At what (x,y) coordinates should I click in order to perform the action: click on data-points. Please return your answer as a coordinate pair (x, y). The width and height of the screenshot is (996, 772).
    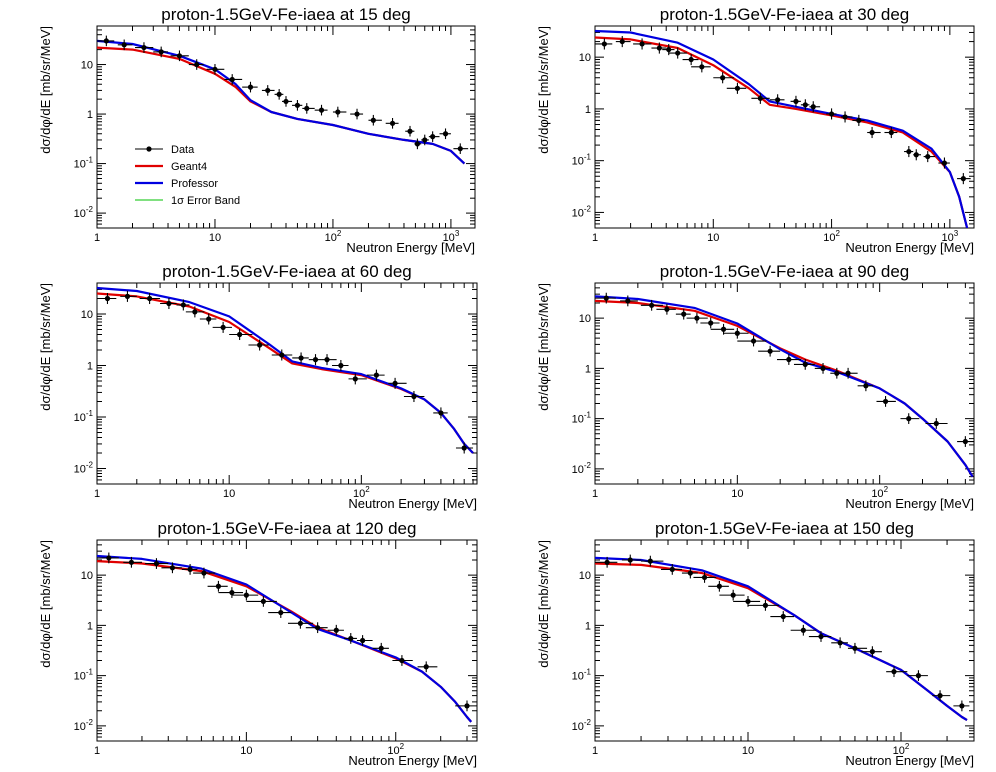
    Looking at the image, I should click on (287, 632).